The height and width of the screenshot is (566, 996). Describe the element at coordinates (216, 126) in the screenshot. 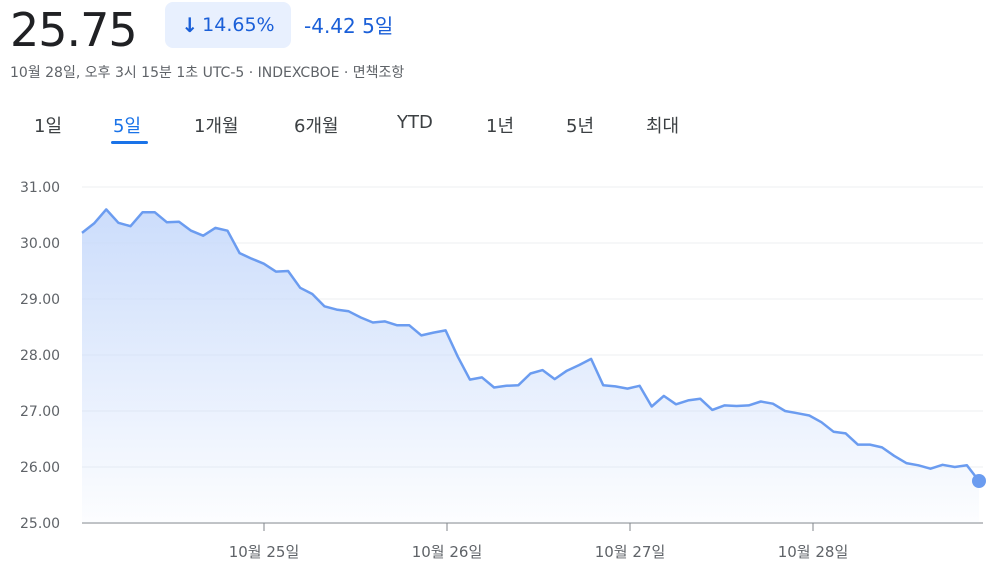

I see `tab-1m: 1개월` at that location.